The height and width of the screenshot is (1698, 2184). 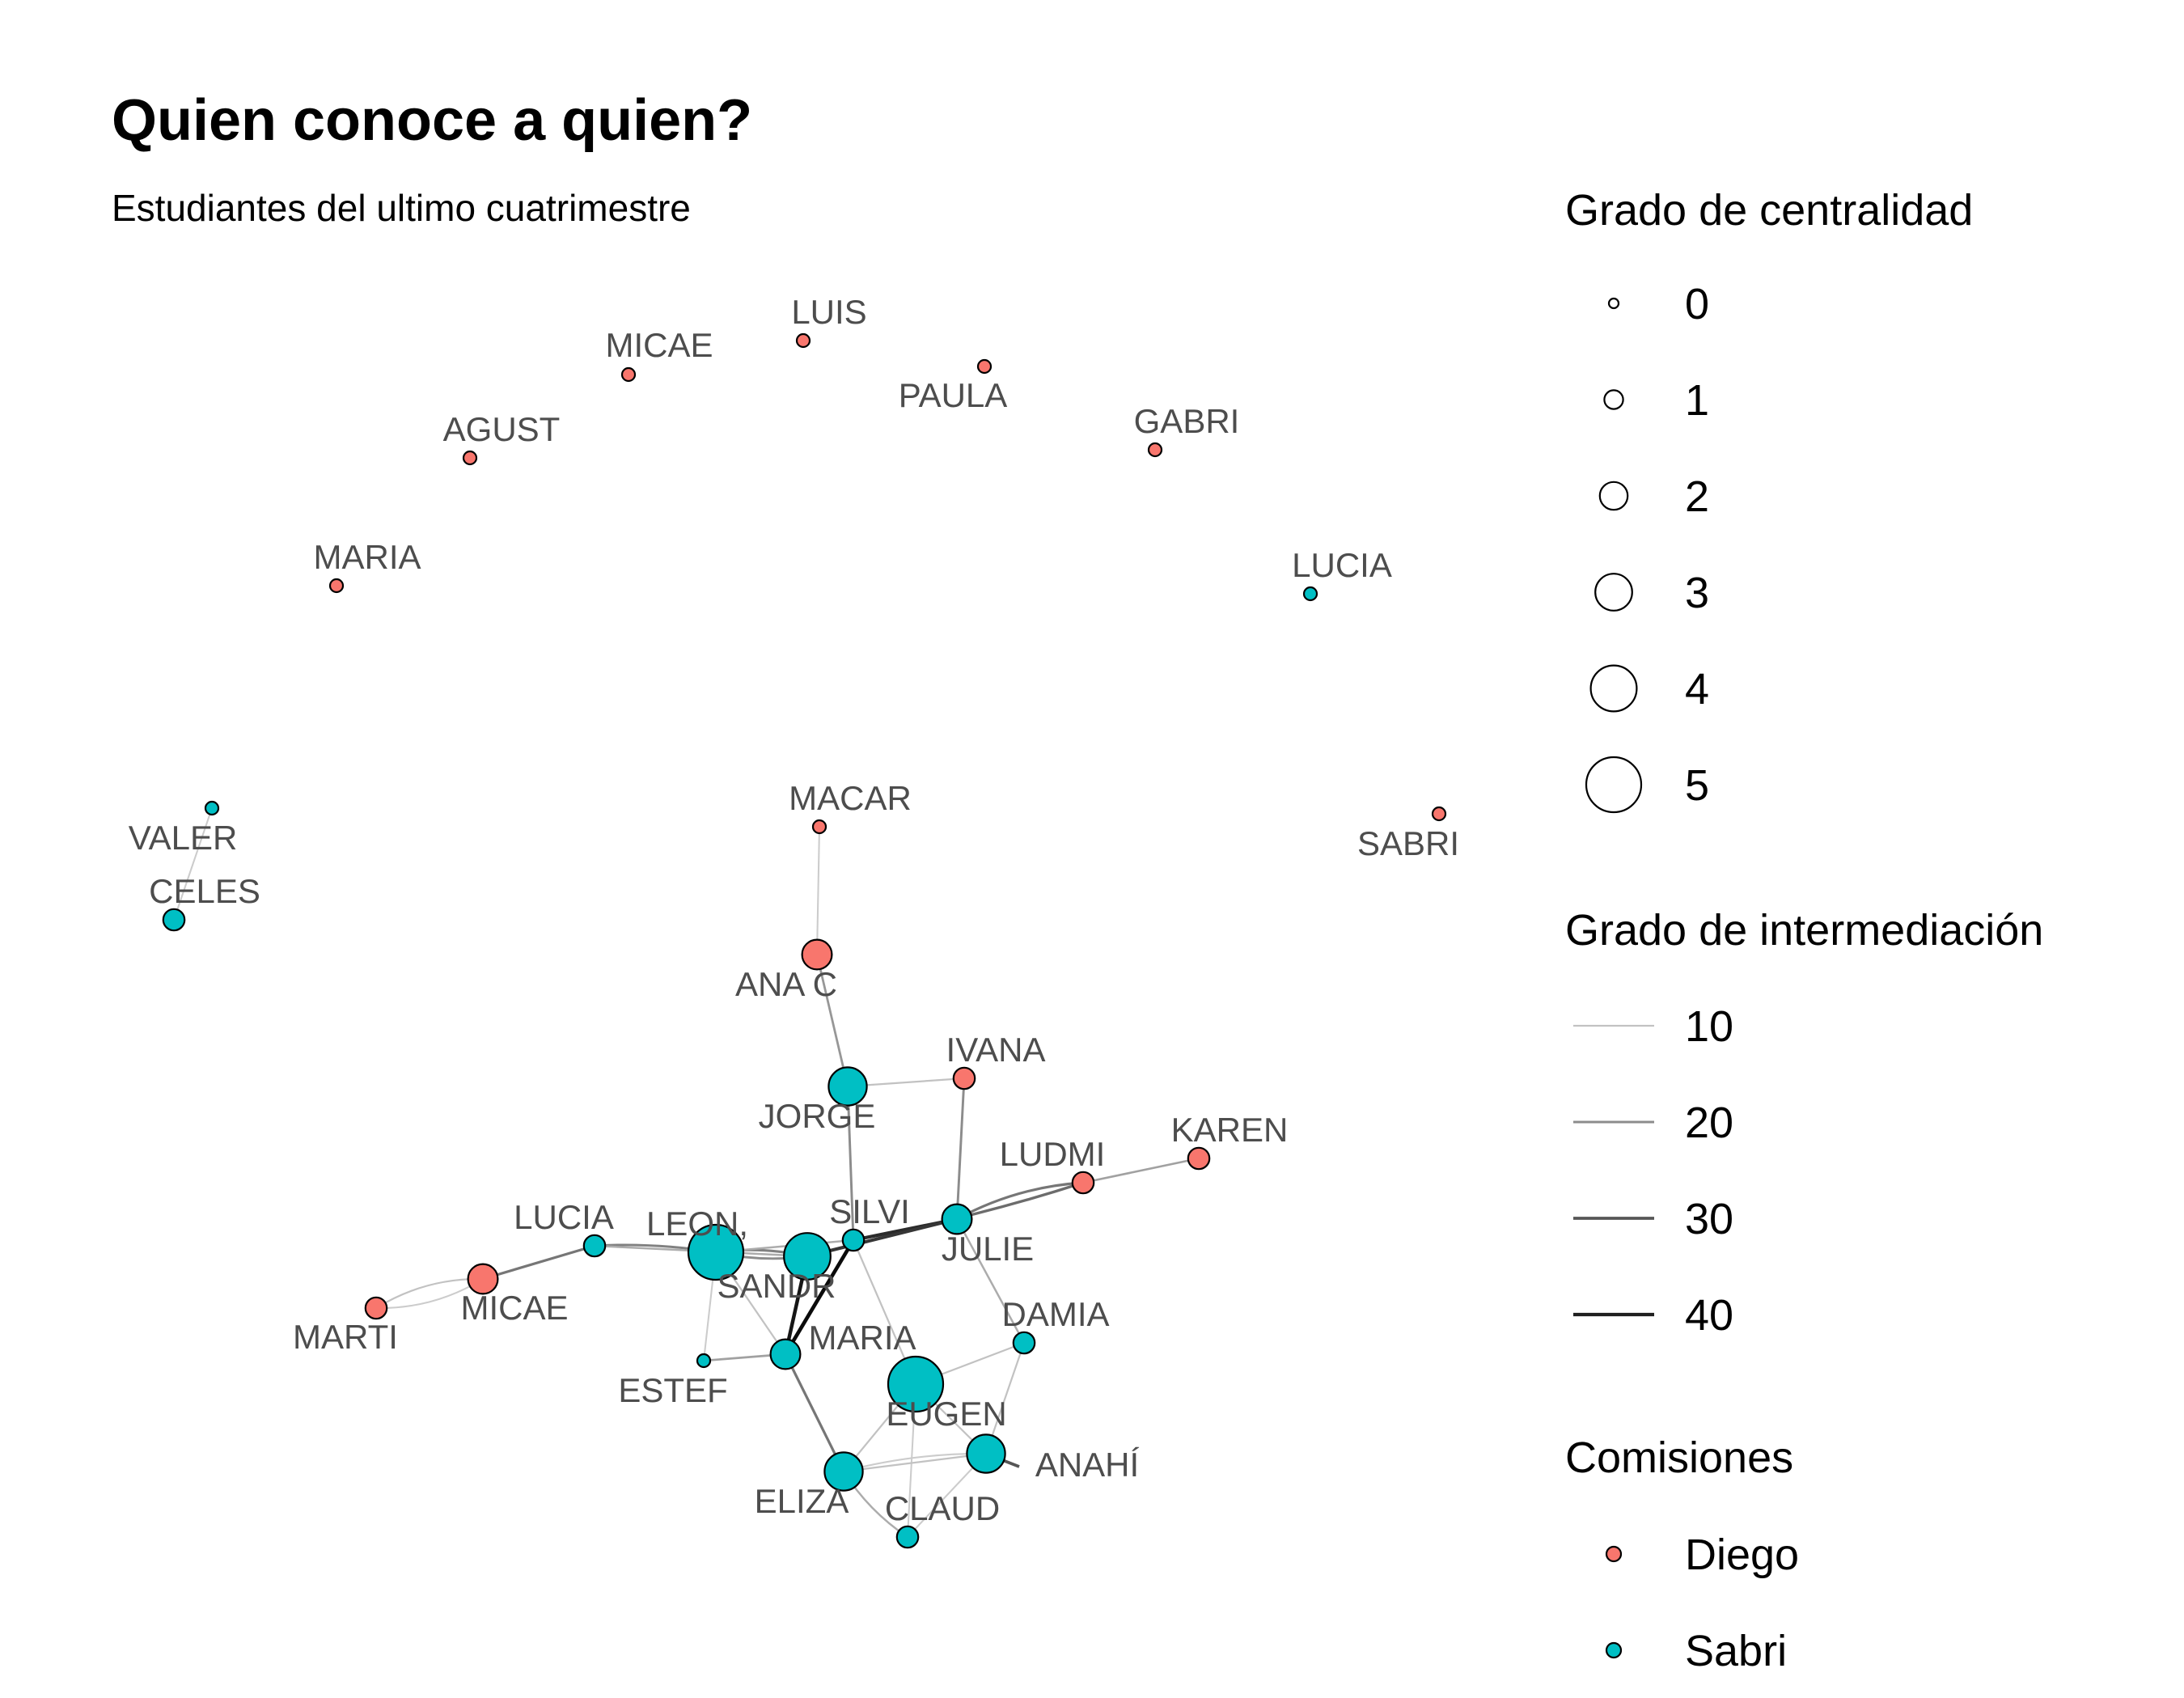 I want to click on node-maria2, so click(x=785, y=1354).